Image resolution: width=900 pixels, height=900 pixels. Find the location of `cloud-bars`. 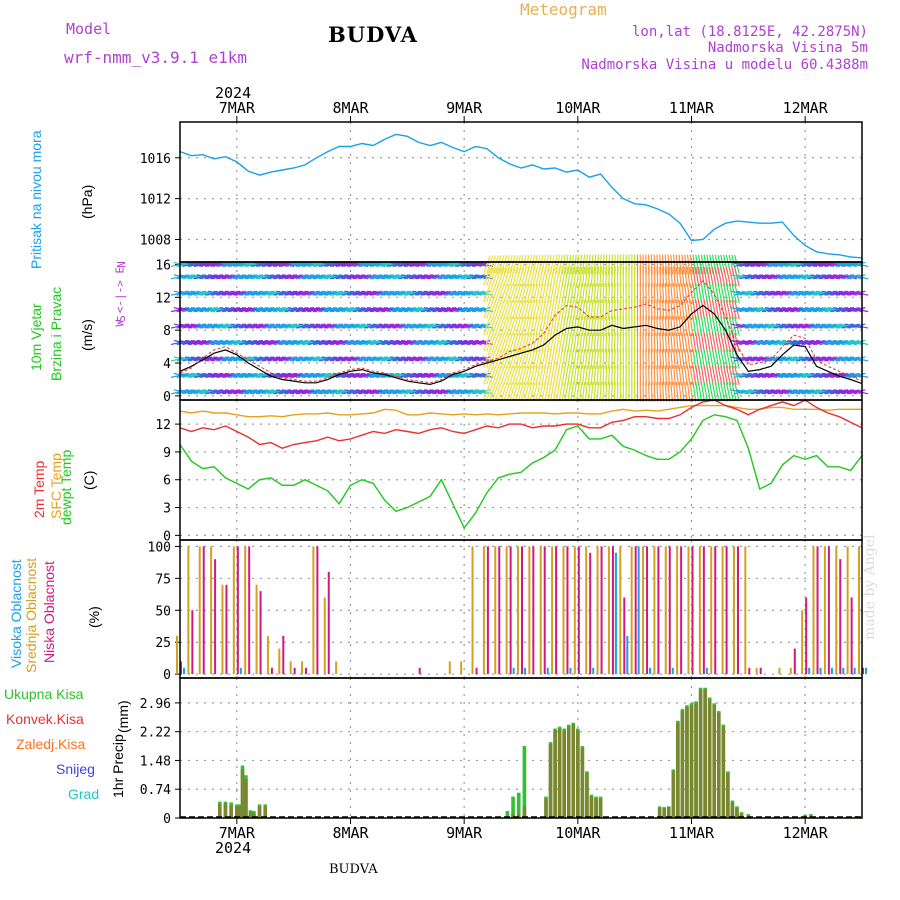

cloud-bars is located at coordinates (521, 610).